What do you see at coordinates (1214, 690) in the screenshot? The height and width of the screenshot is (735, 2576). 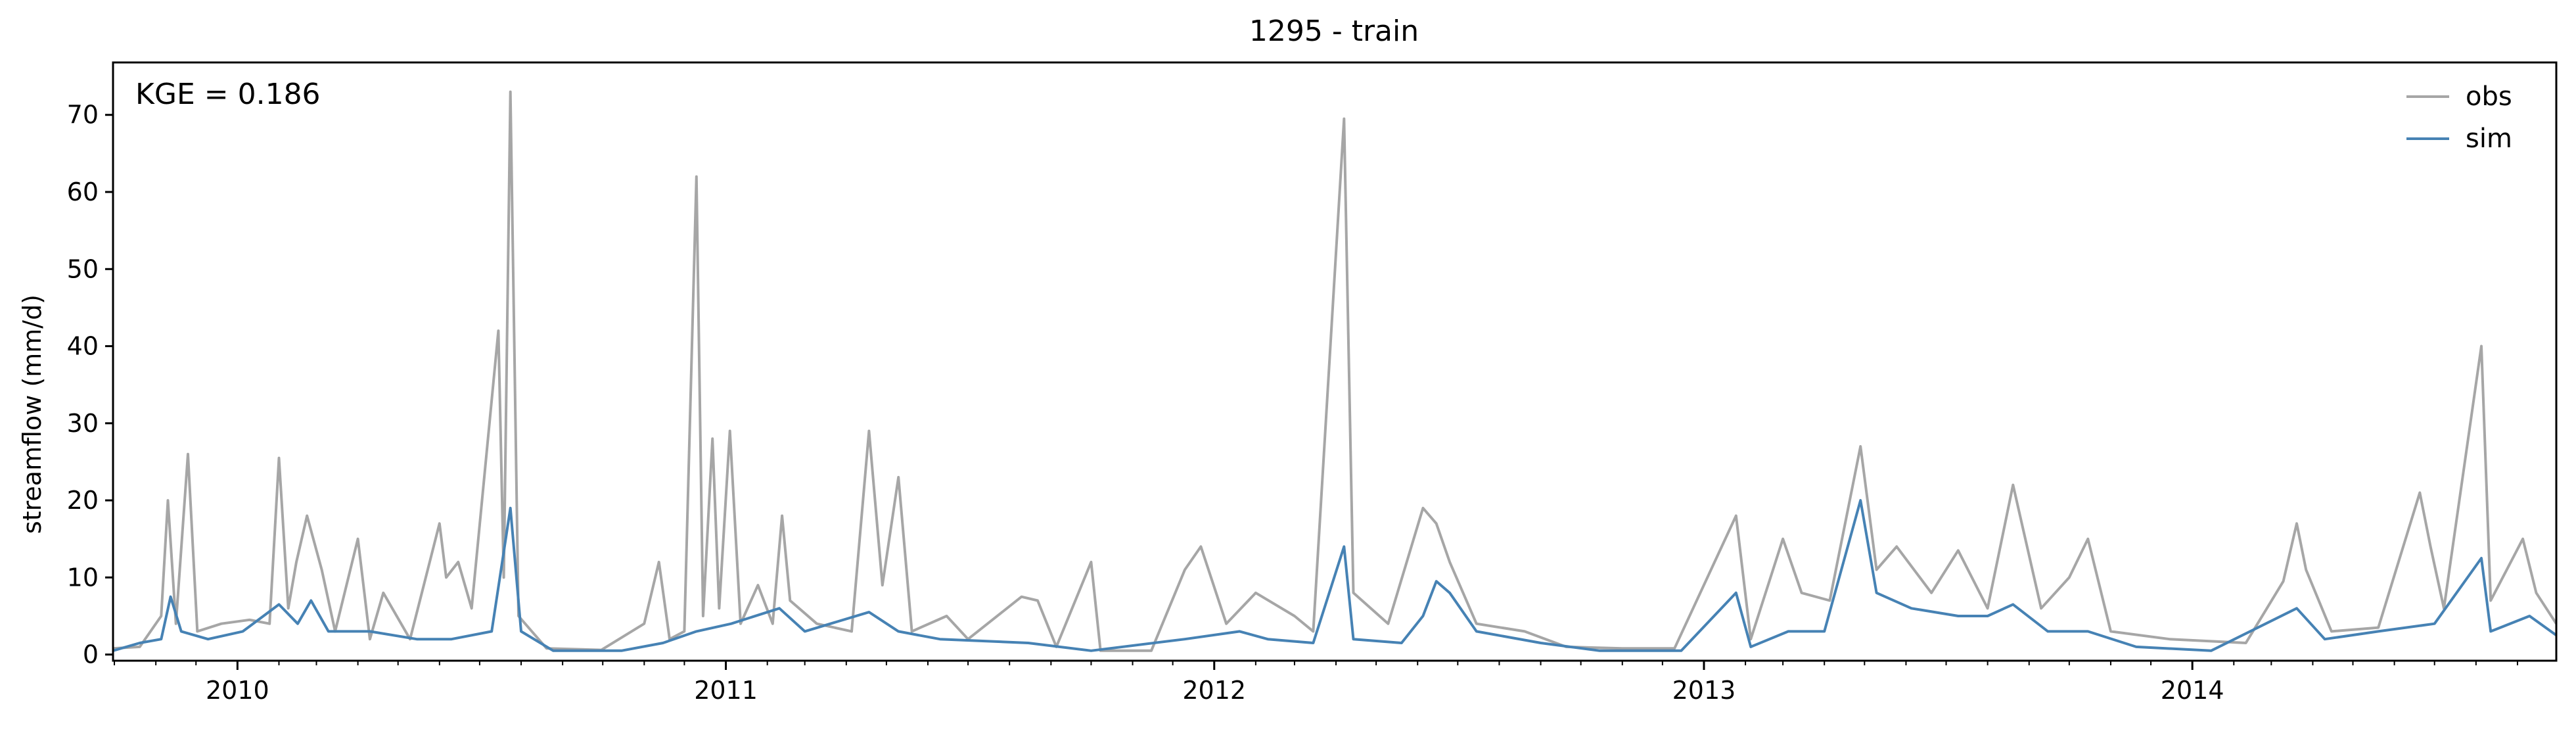 I see `x-tick-label: 2012` at bounding box center [1214, 690].